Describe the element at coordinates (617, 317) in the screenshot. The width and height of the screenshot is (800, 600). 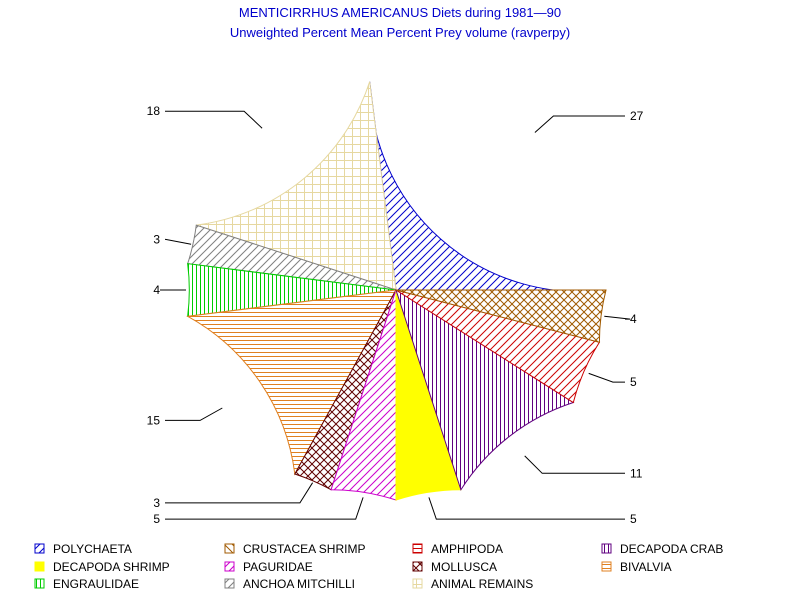
I see `leader-crustacea-shrimp` at that location.